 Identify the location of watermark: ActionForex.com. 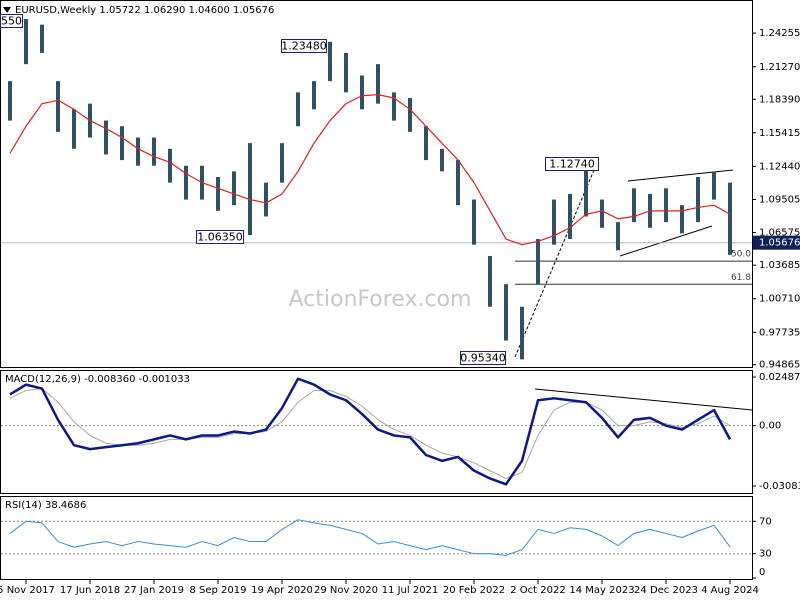
(380, 299).